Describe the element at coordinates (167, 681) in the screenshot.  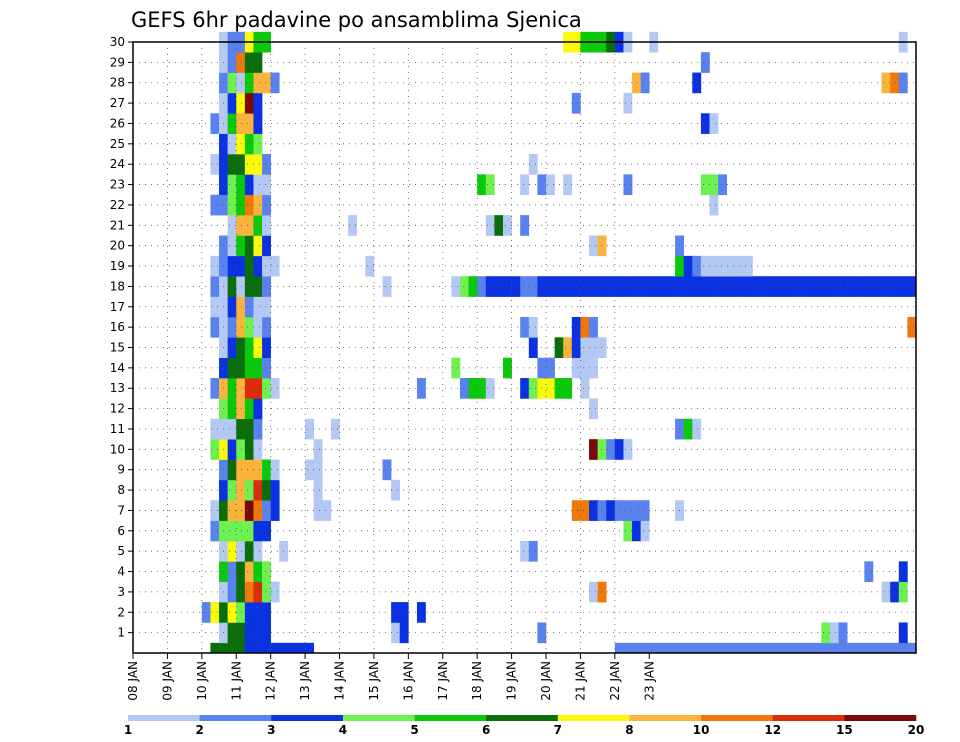
I see `x-tick-label: 09 JAN` at that location.